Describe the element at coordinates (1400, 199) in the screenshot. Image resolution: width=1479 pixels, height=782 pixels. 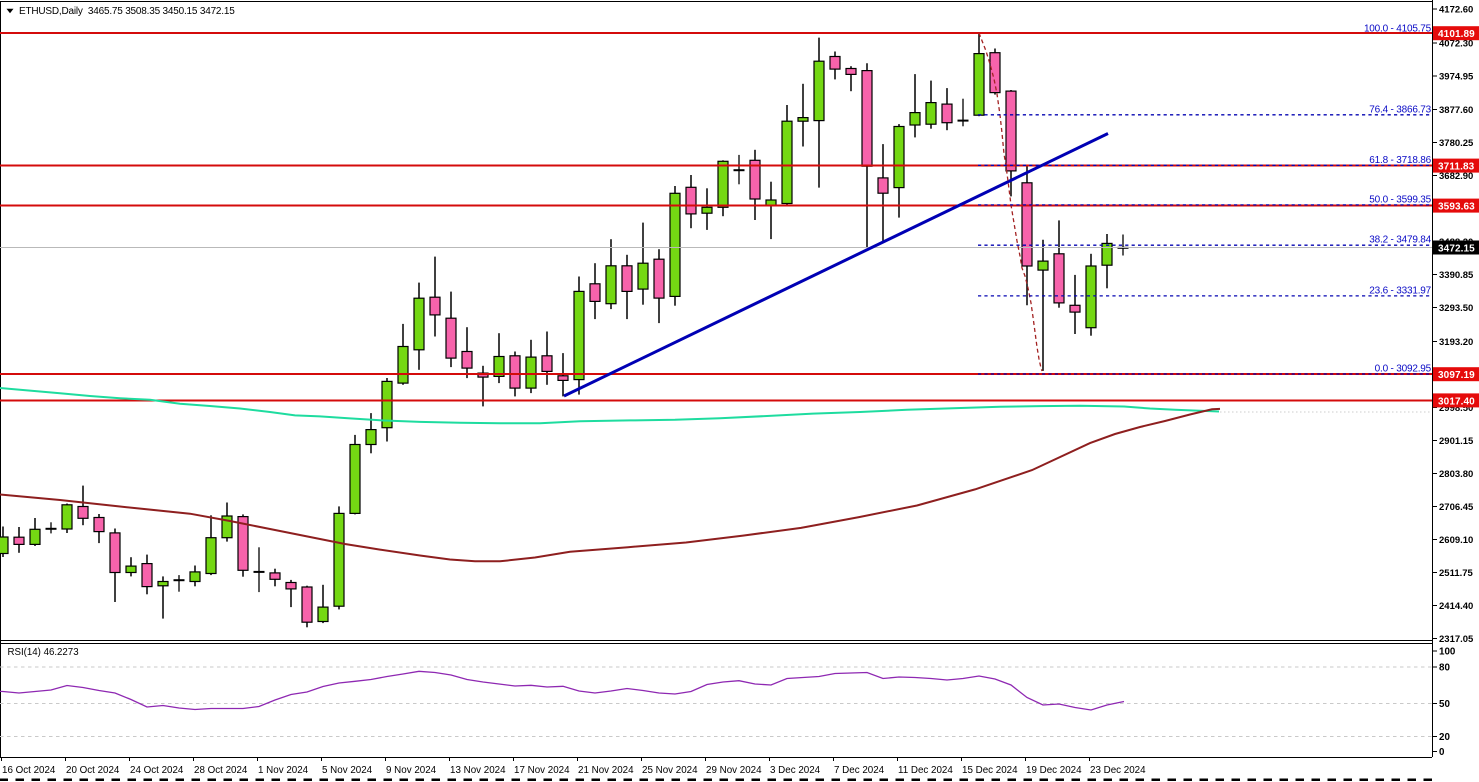
I see `svg-text: 50.0 - 3599.35` at that location.